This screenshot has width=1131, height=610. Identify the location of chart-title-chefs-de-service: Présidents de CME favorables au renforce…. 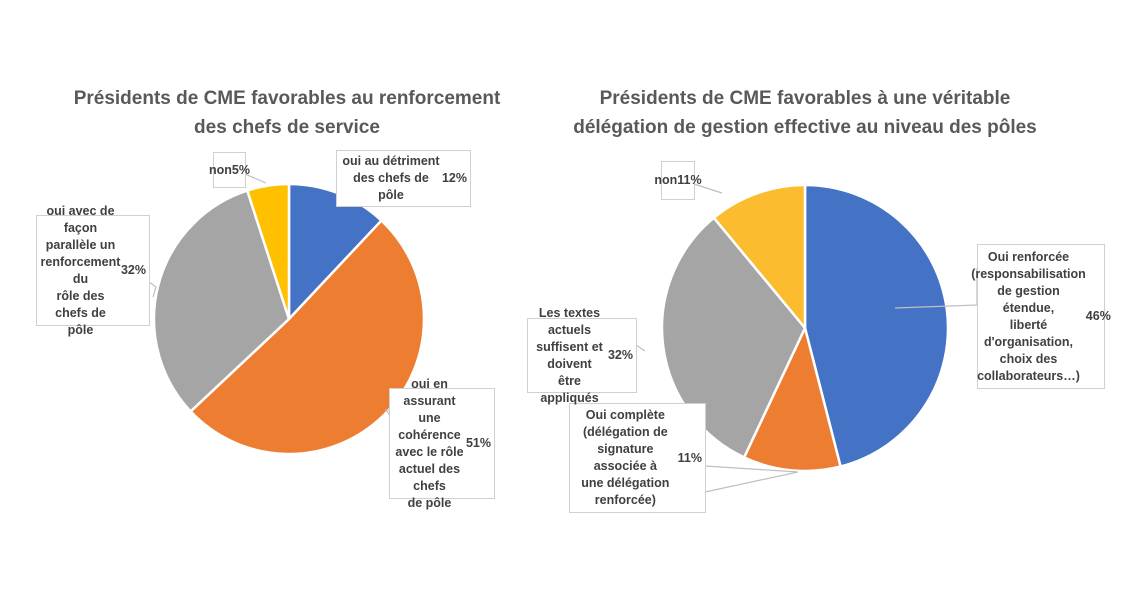
(287, 113).